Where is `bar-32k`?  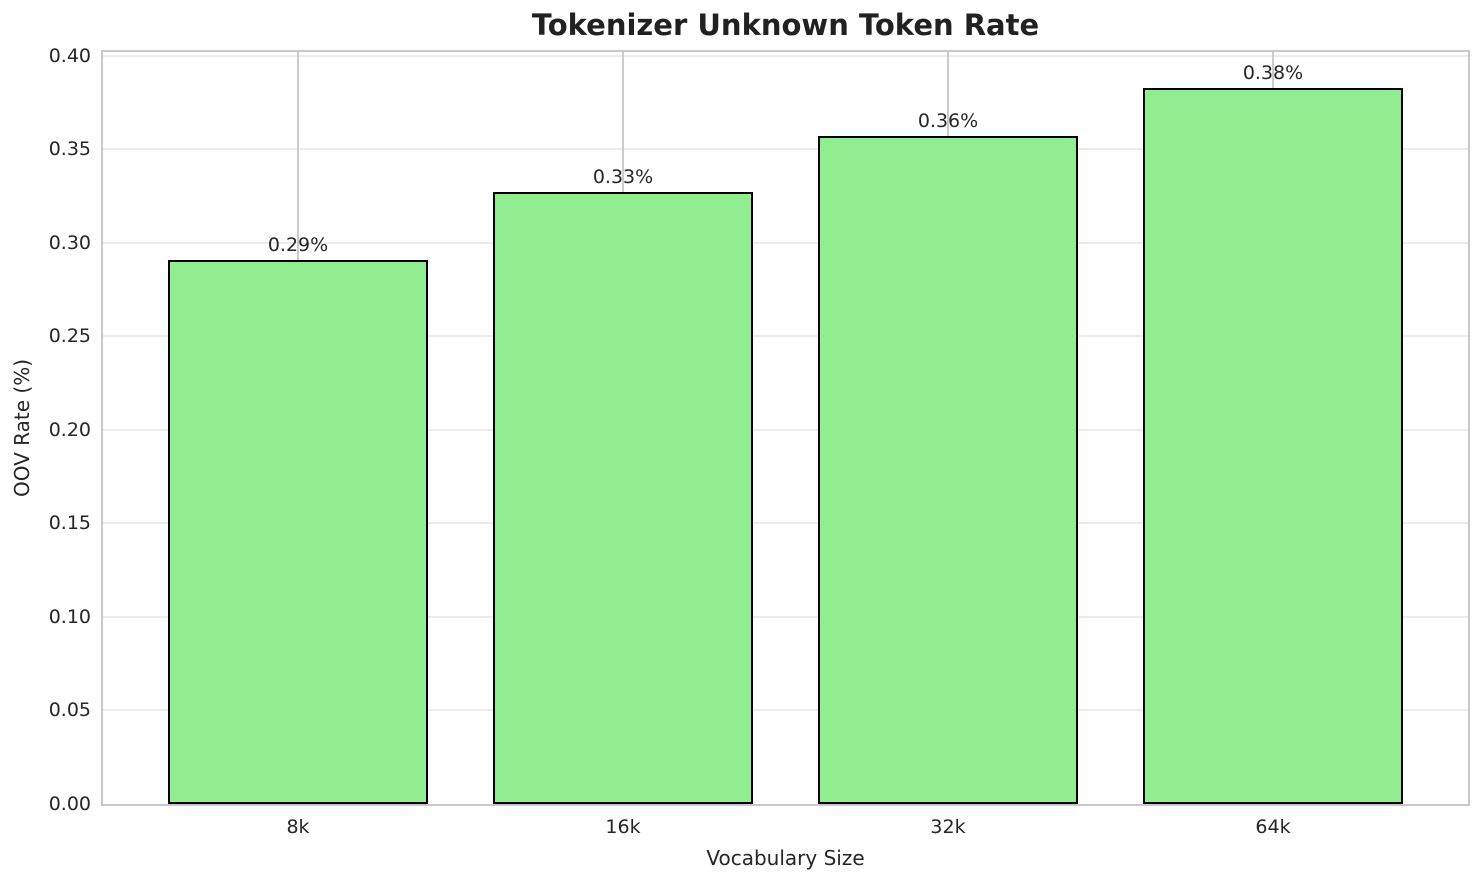 bar-32k is located at coordinates (948, 470).